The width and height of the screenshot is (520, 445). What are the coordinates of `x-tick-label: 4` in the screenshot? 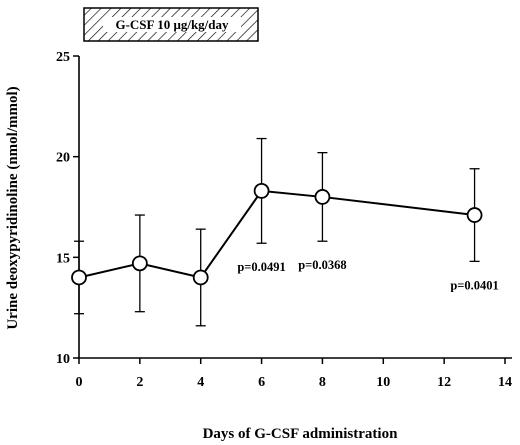 It's located at (200, 382).